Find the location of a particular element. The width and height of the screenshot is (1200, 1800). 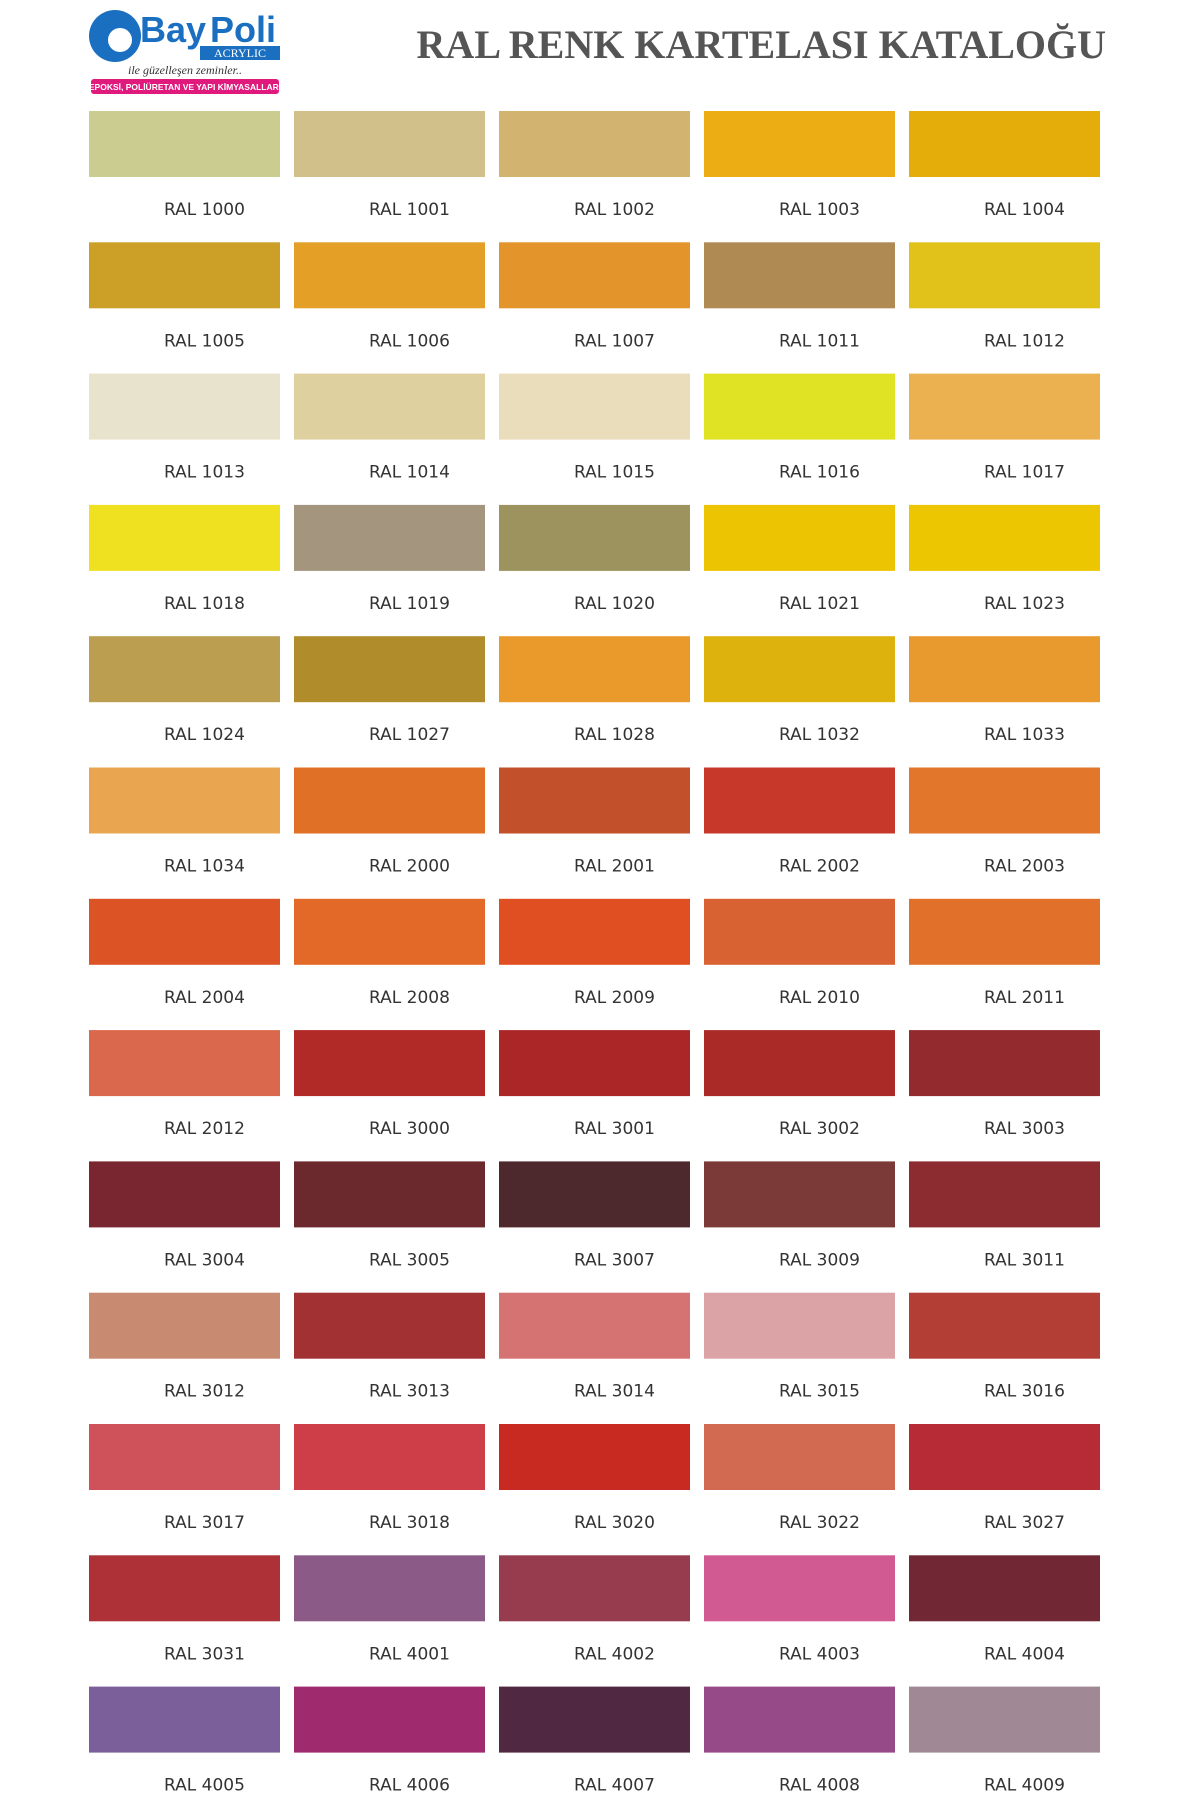

swatch-label: RAL 1003 is located at coordinates (819, 210).